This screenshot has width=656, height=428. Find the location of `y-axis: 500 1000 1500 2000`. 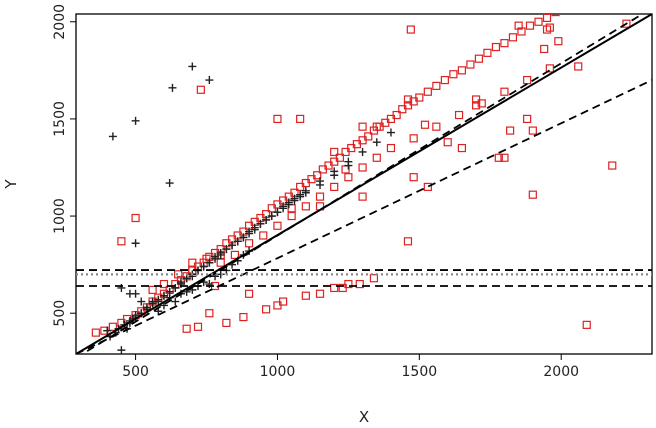

y-axis: 500 1000 1500 2000 is located at coordinates (64, 165).